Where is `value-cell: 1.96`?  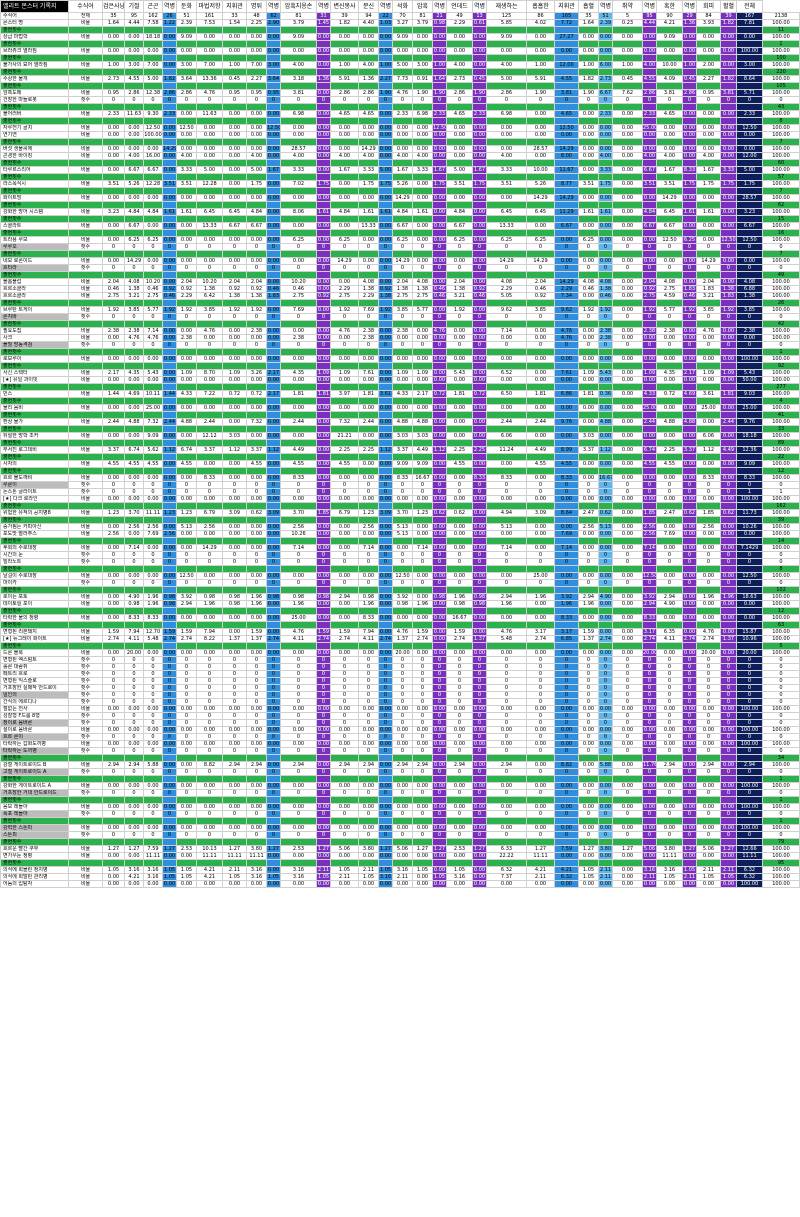
value-cell: 1.96 is located at coordinates (708, 597).